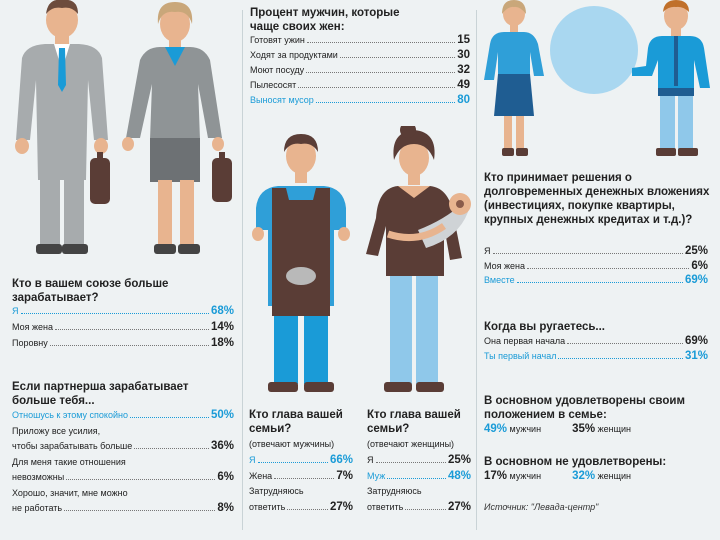 This screenshot has width=720, height=540. I want to click on left-q1-row: Поровну 18%, so click(123, 343).